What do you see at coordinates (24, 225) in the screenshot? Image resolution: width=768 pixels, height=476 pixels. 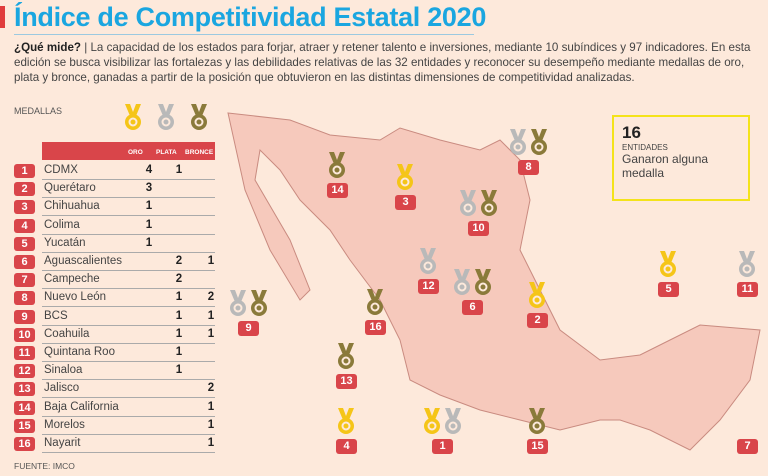 I see `rank-badge: 4` at bounding box center [24, 225].